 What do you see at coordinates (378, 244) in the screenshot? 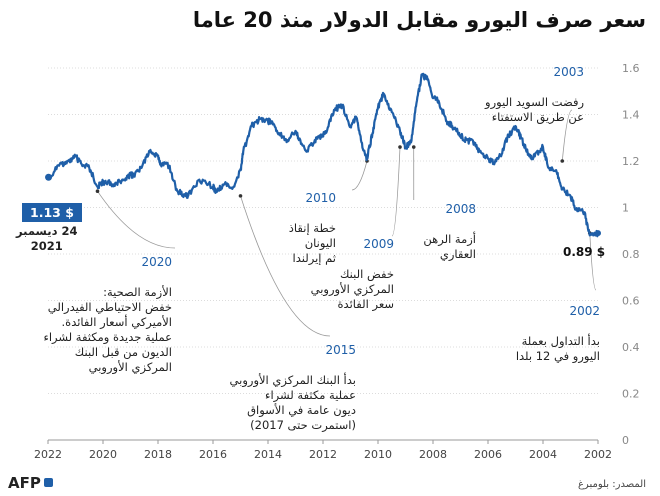
I see `annotation-year: 2009` at bounding box center [378, 244].